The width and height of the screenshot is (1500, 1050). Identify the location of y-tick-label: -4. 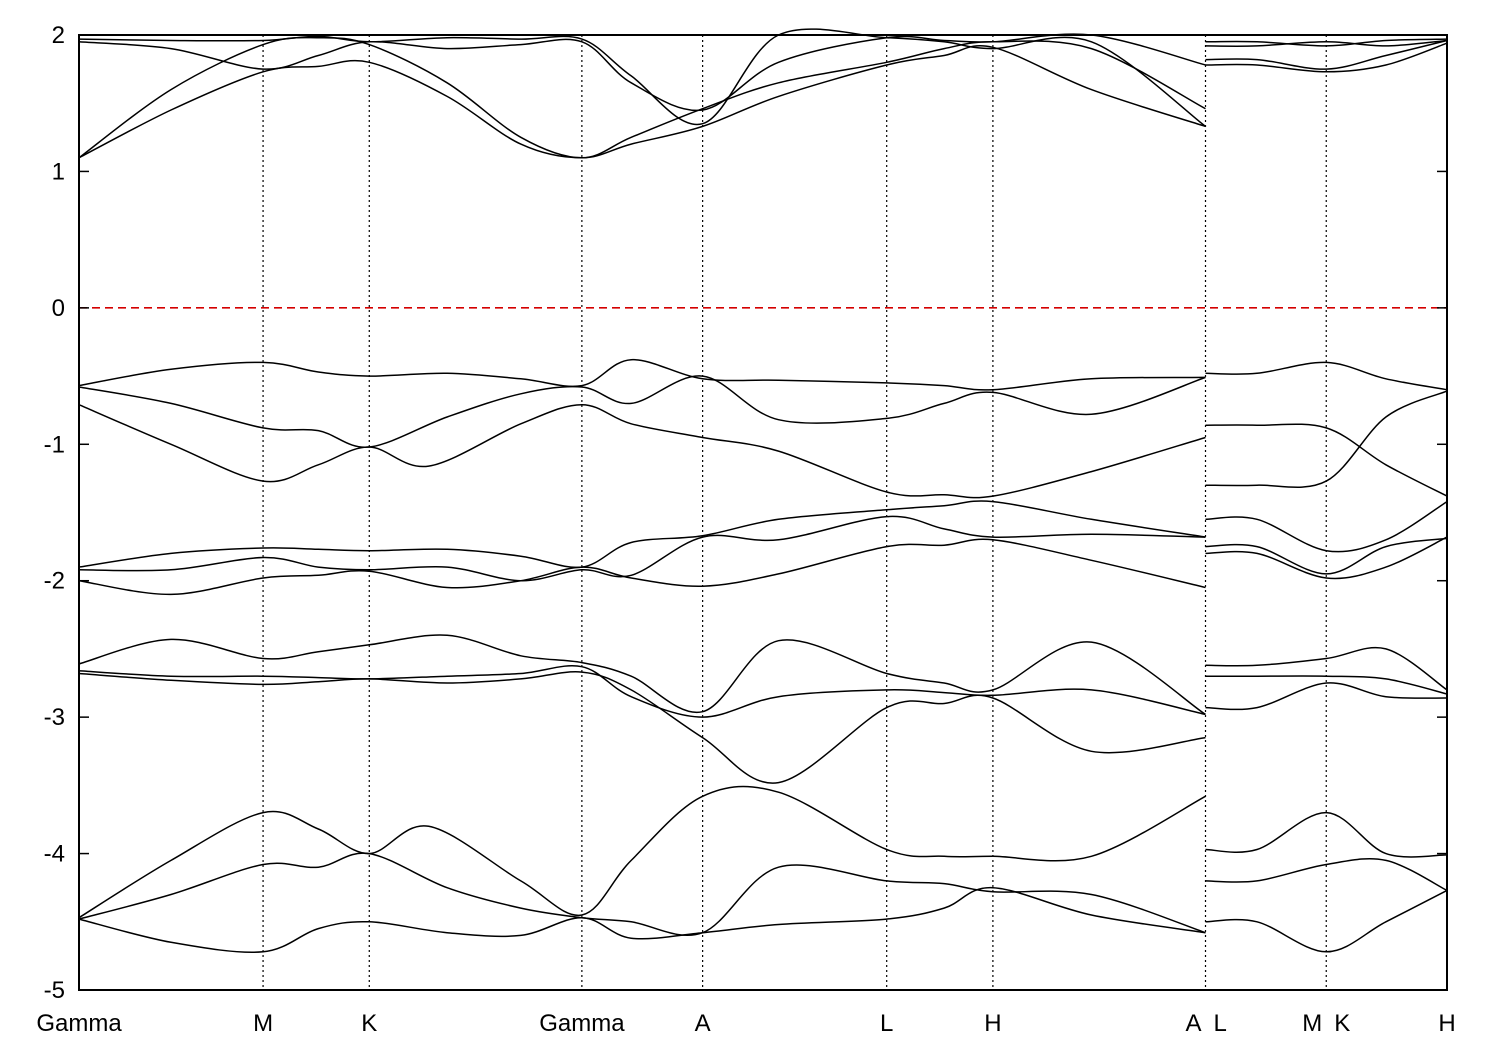
(54, 854).